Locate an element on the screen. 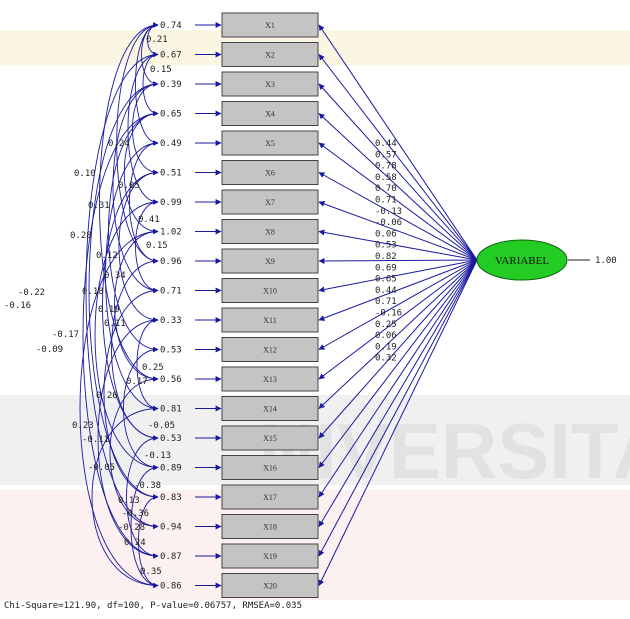 This screenshot has width=630, height=619. indicator-label: X15 is located at coordinates (270, 438).